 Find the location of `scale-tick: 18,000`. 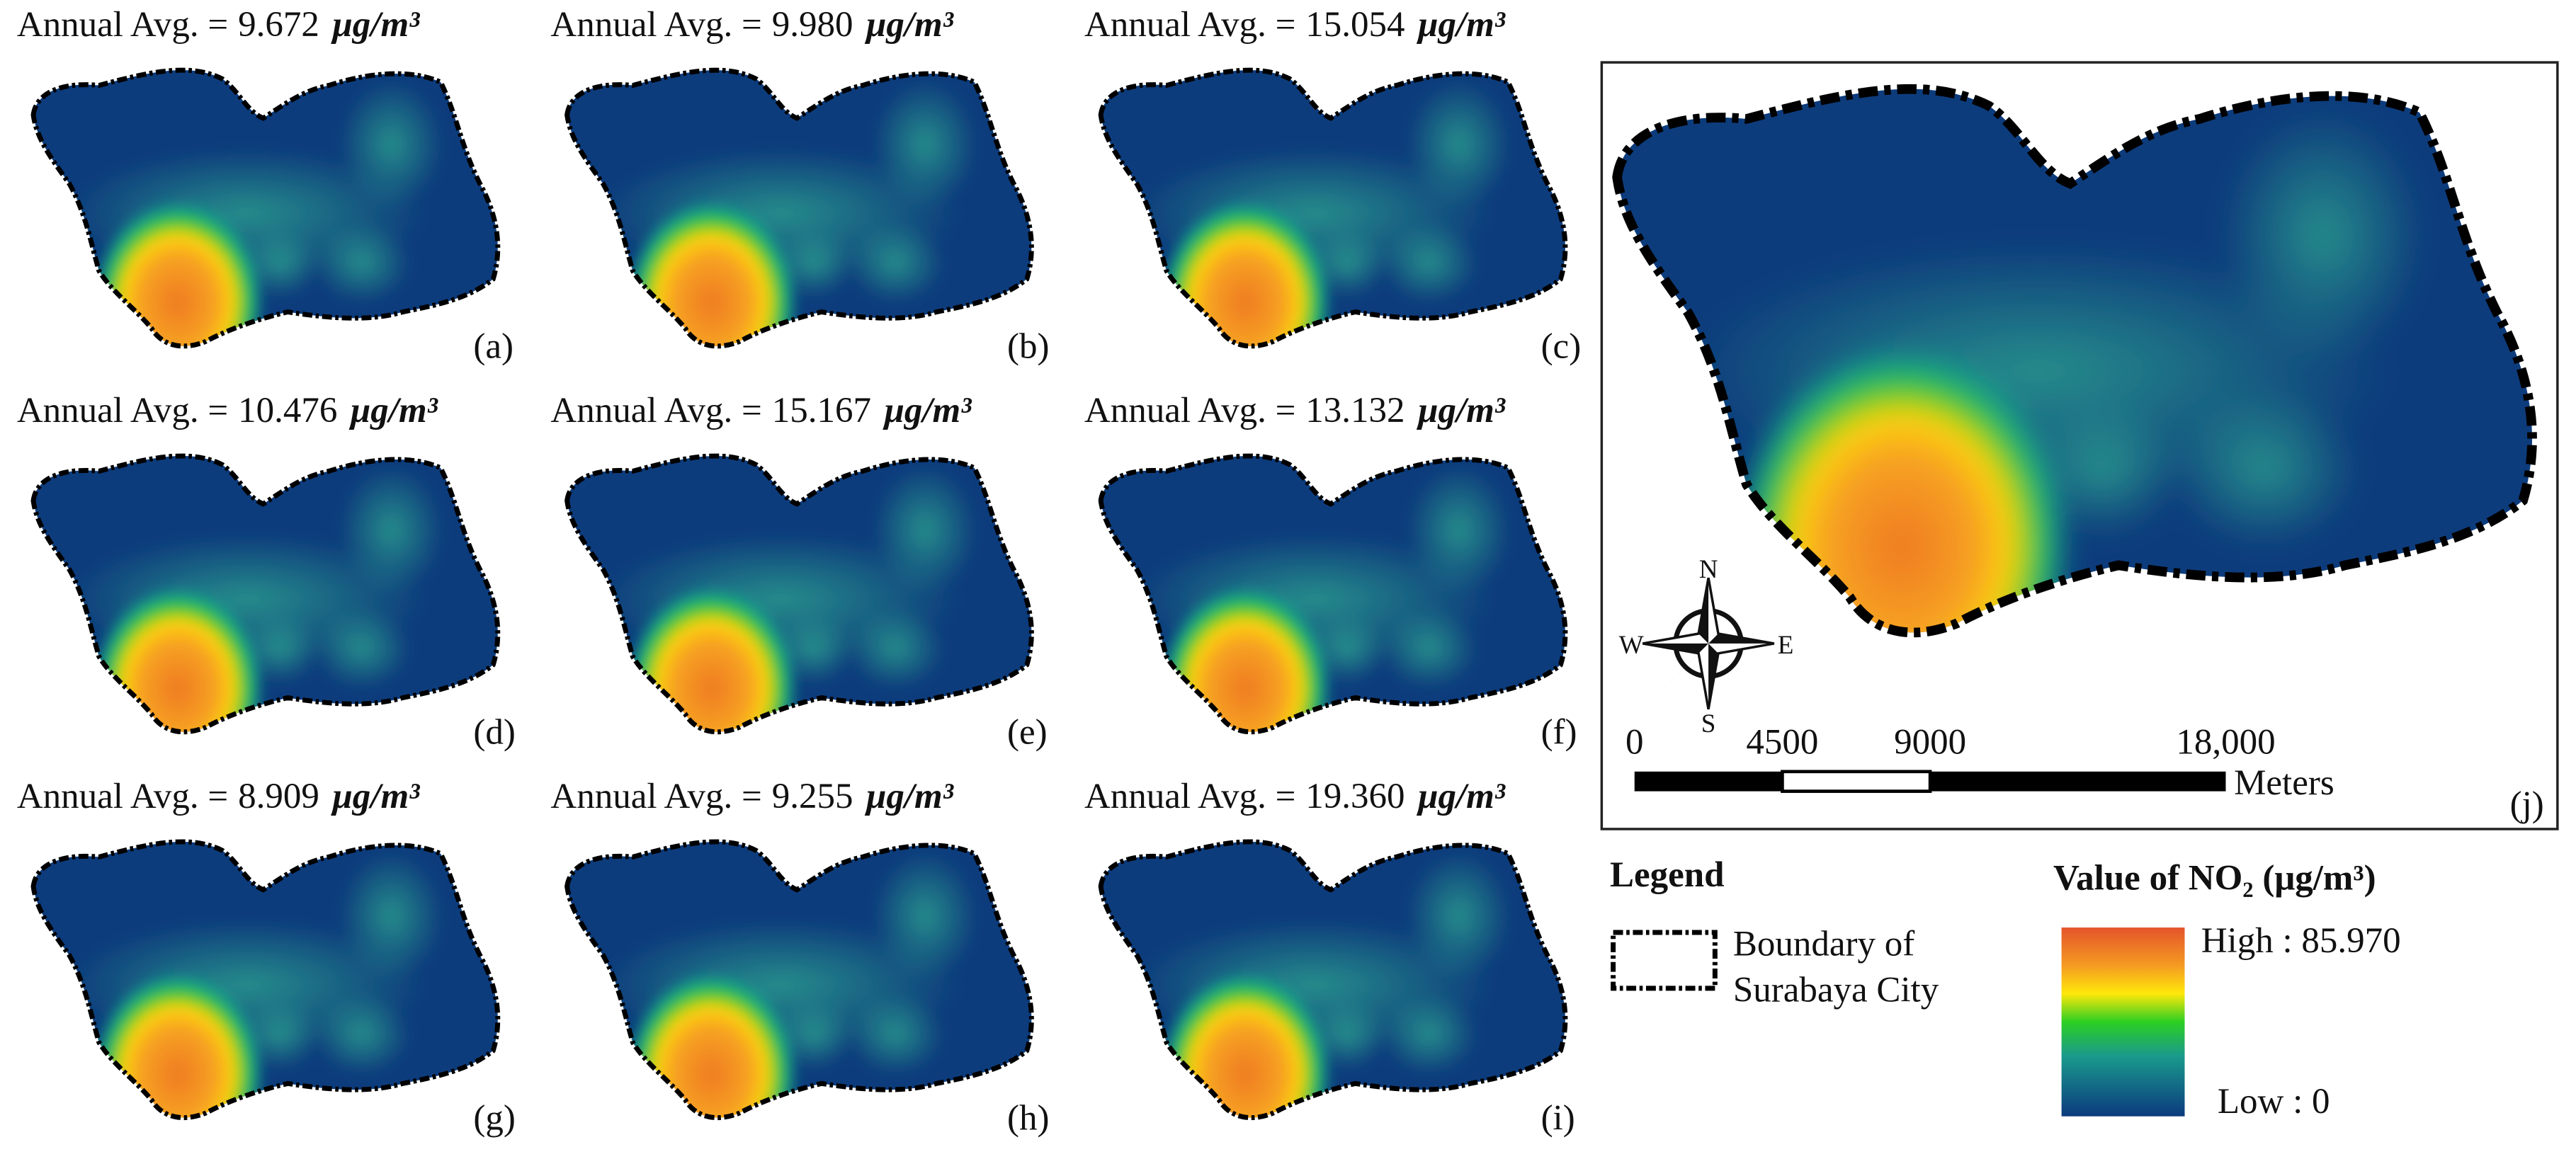

scale-tick: 18,000 is located at coordinates (2225, 742).